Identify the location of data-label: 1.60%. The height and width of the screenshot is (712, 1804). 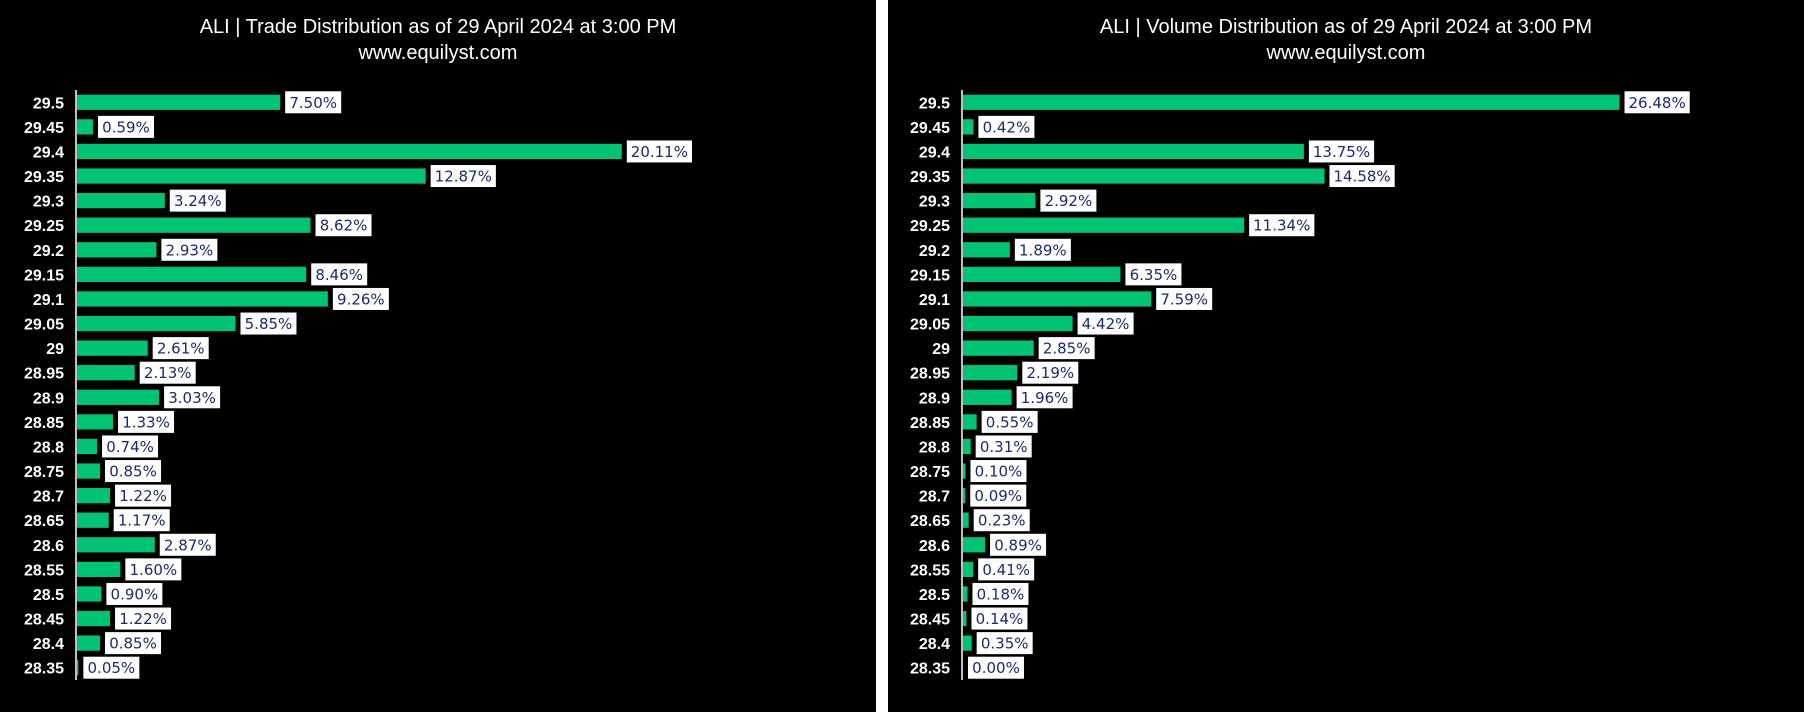
(154, 570).